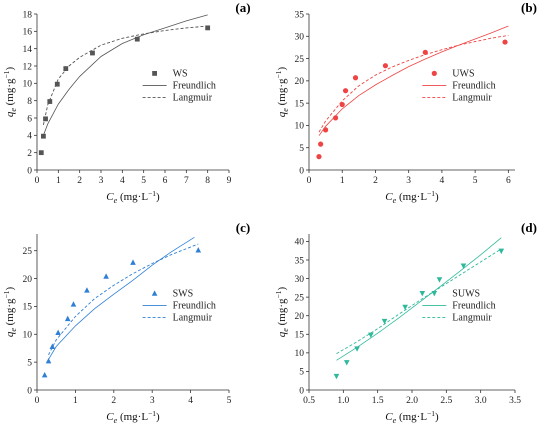  Describe the element at coordinates (29, 102) in the screenshot. I see `y-tick-label: 8` at that location.